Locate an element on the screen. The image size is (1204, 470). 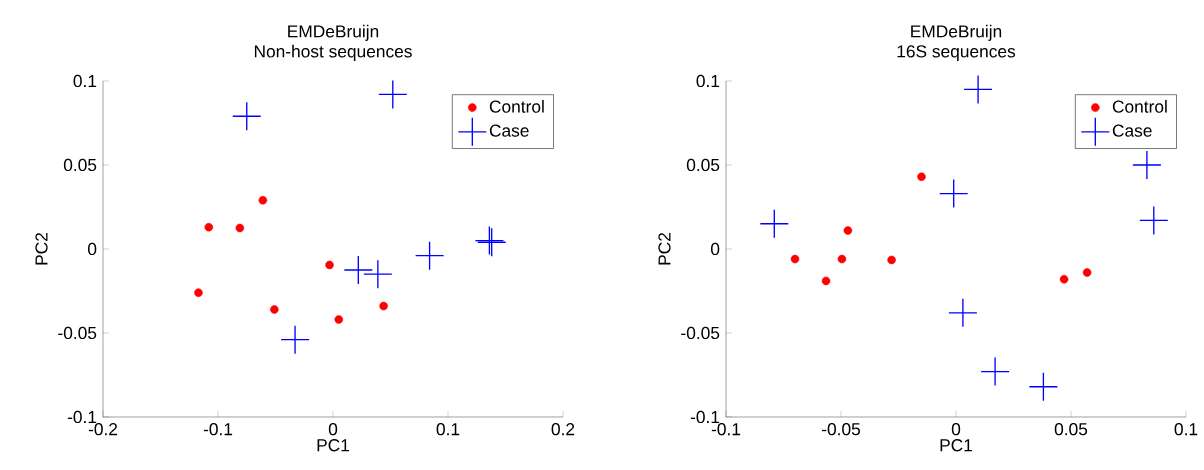
chart-subtitle: 16S sequences is located at coordinates (956, 53).